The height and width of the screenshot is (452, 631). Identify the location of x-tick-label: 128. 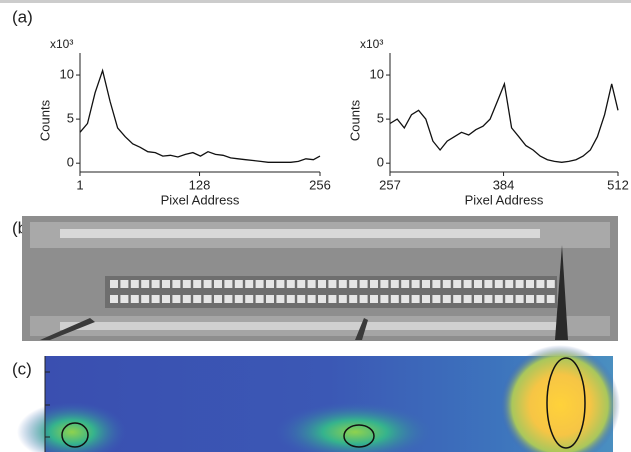
(200, 184).